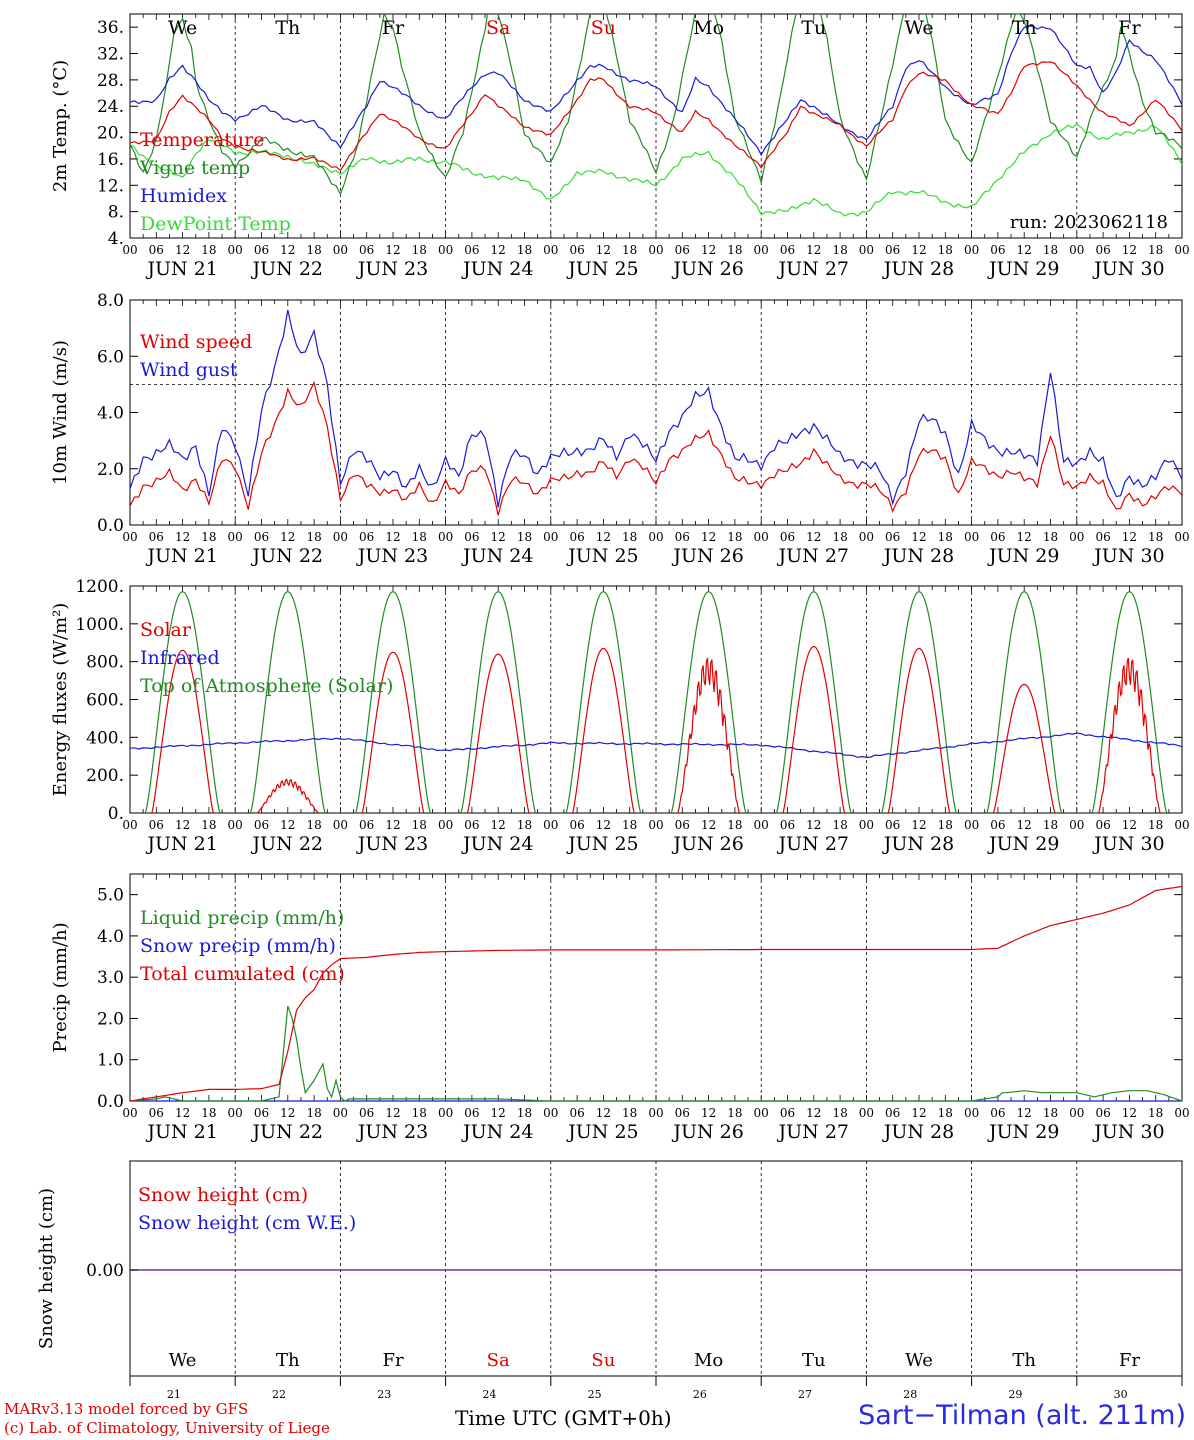  What do you see at coordinates (194, 168) in the screenshot?
I see `legend-entry: Vigne temp` at bounding box center [194, 168].